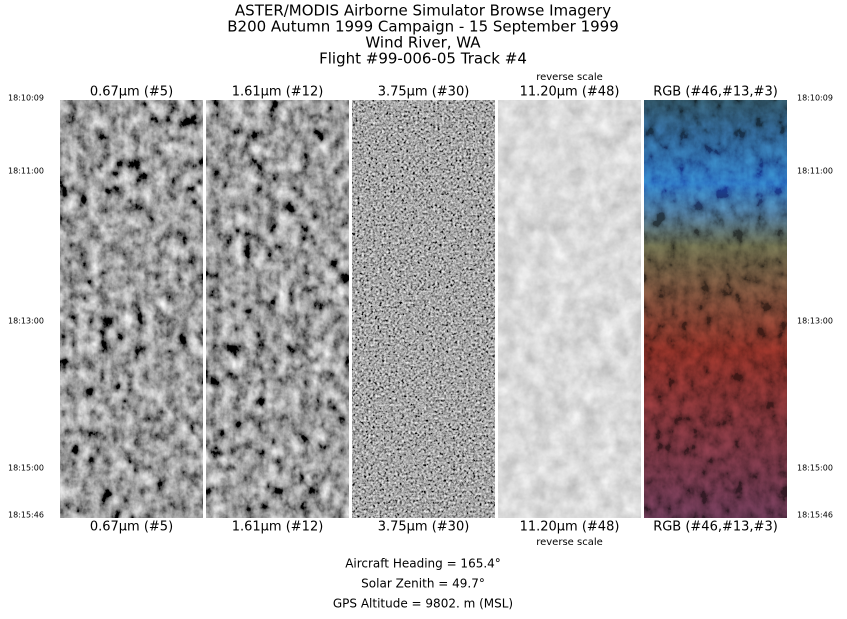  Describe the element at coordinates (423, 43) in the screenshot. I see `title-line: Wind River, WA` at that location.